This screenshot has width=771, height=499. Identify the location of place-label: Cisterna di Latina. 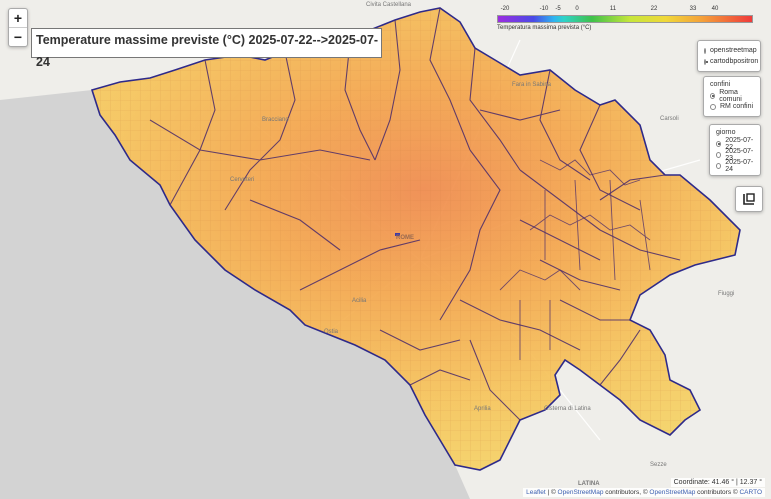
(567, 409).